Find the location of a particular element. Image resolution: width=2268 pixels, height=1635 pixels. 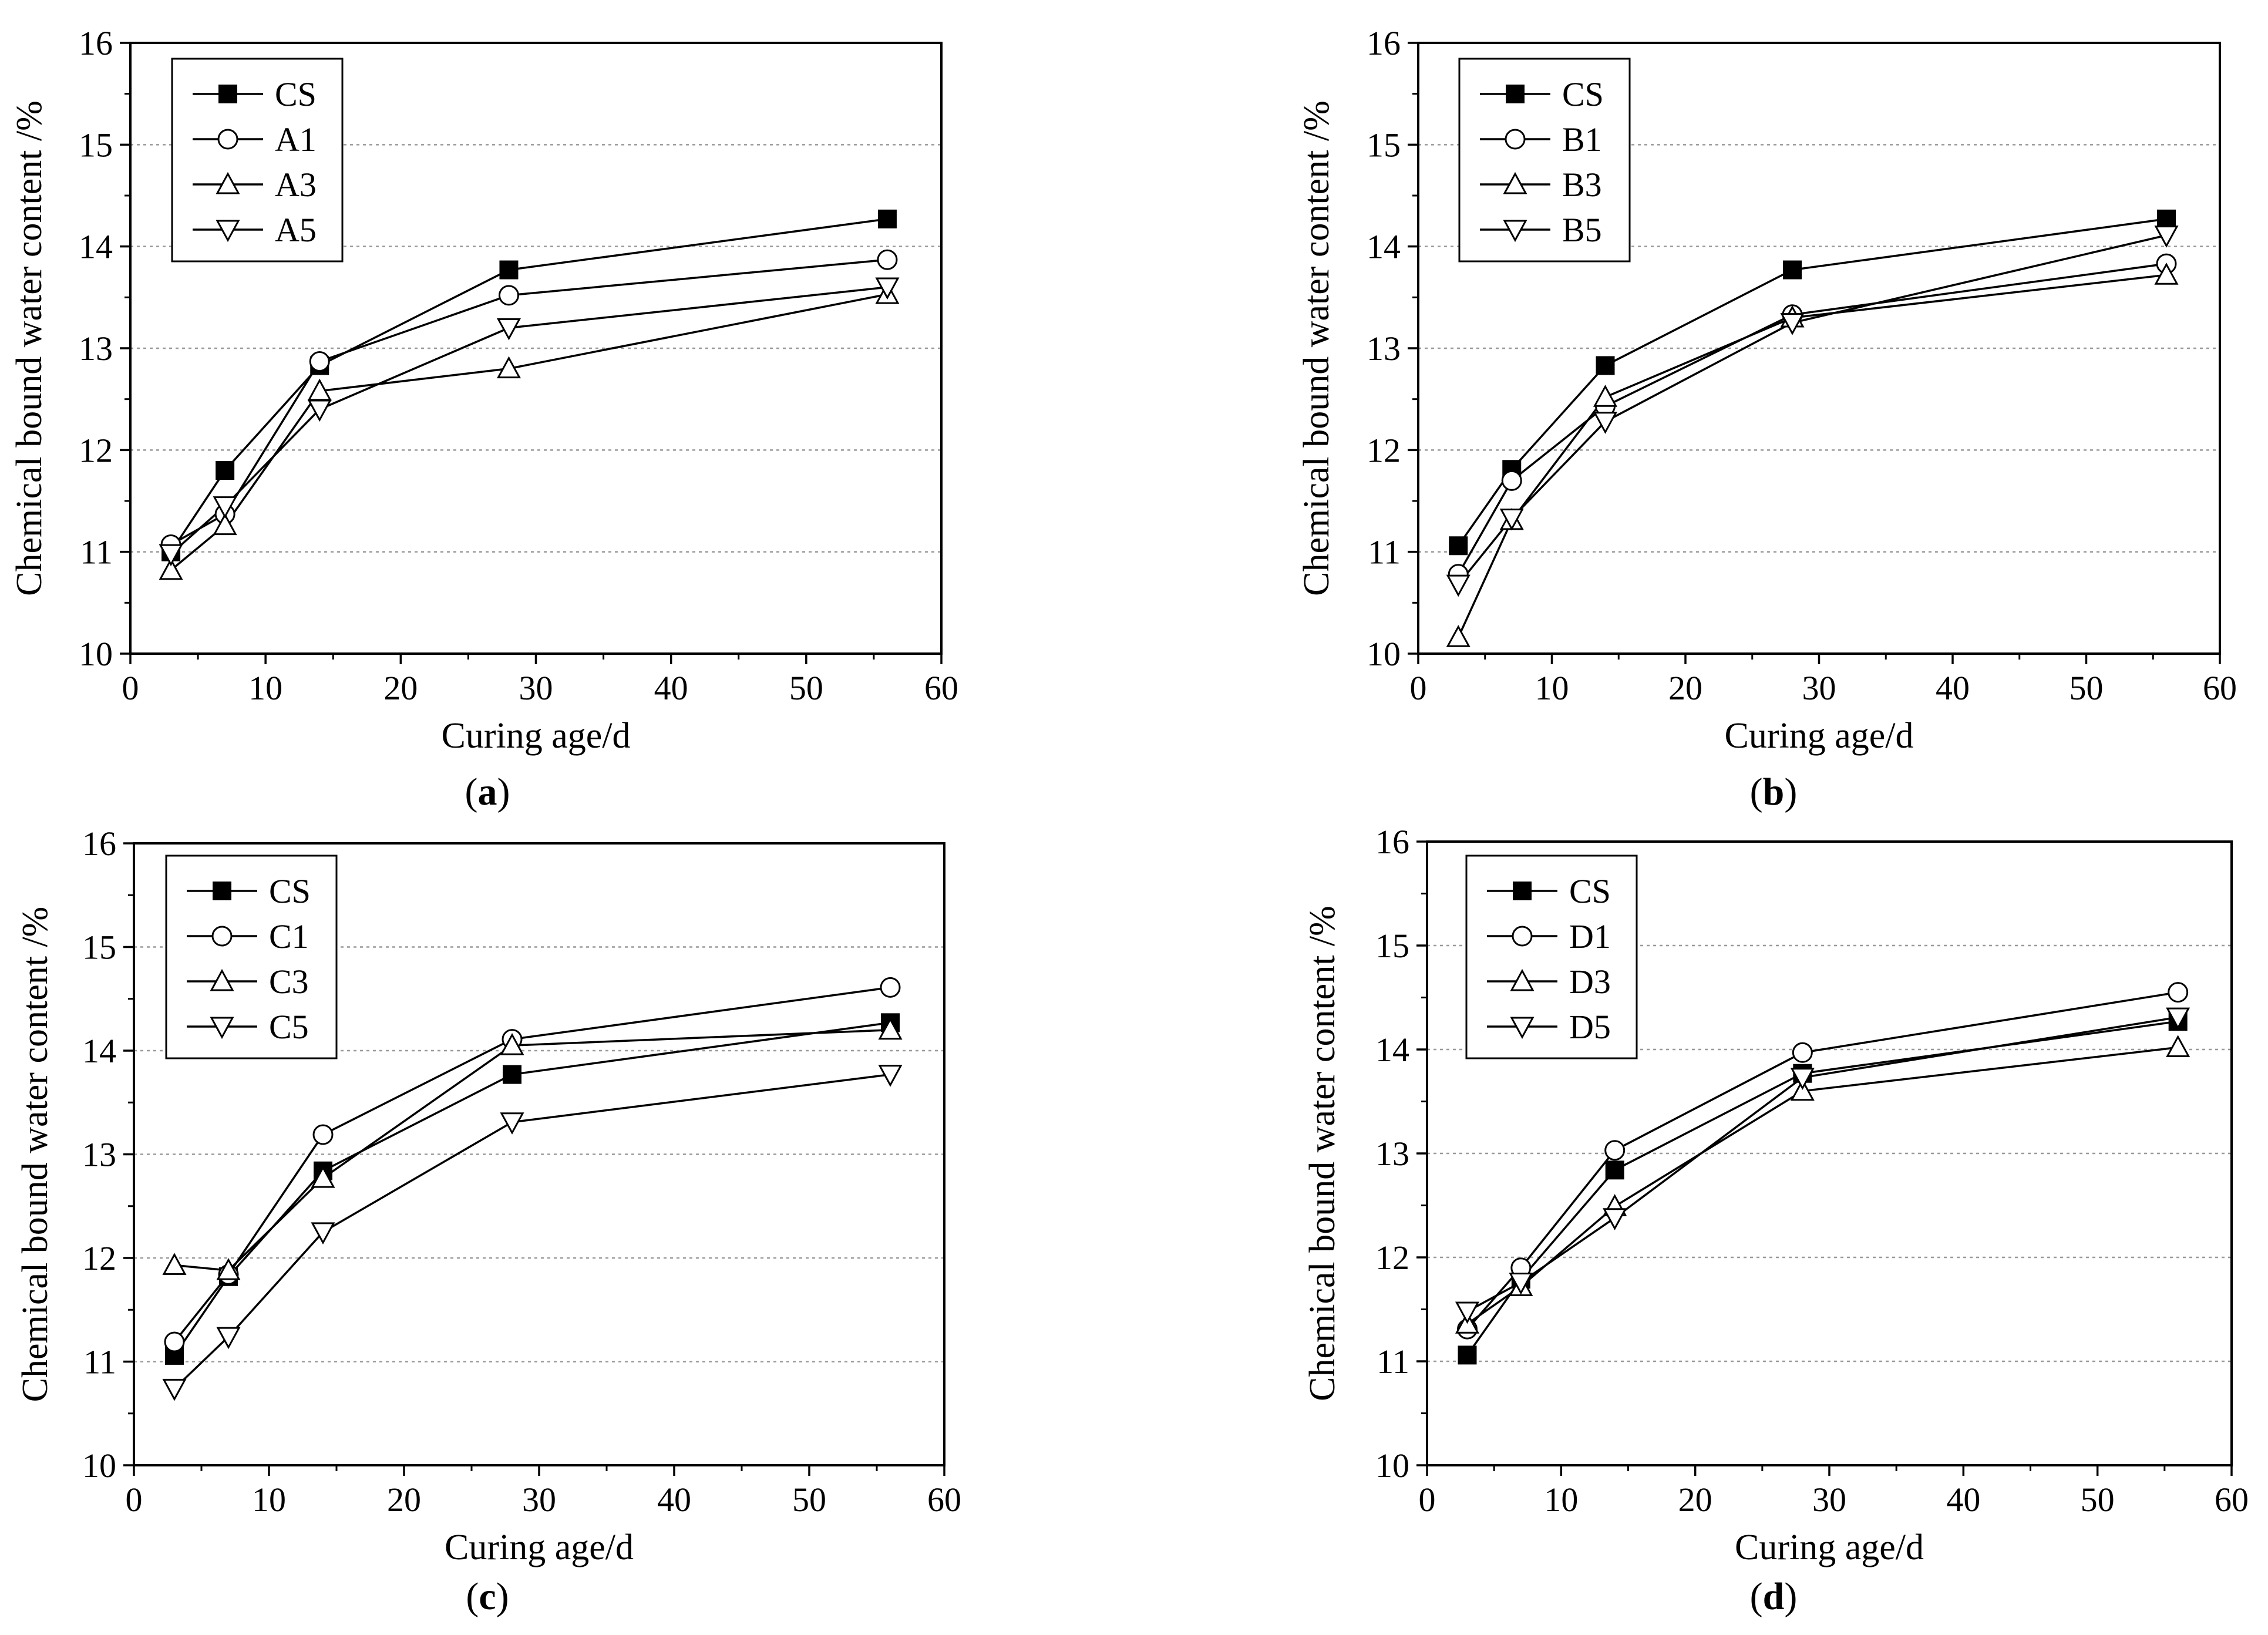

chart-b-caption-open: ( is located at coordinates (1756, 792).